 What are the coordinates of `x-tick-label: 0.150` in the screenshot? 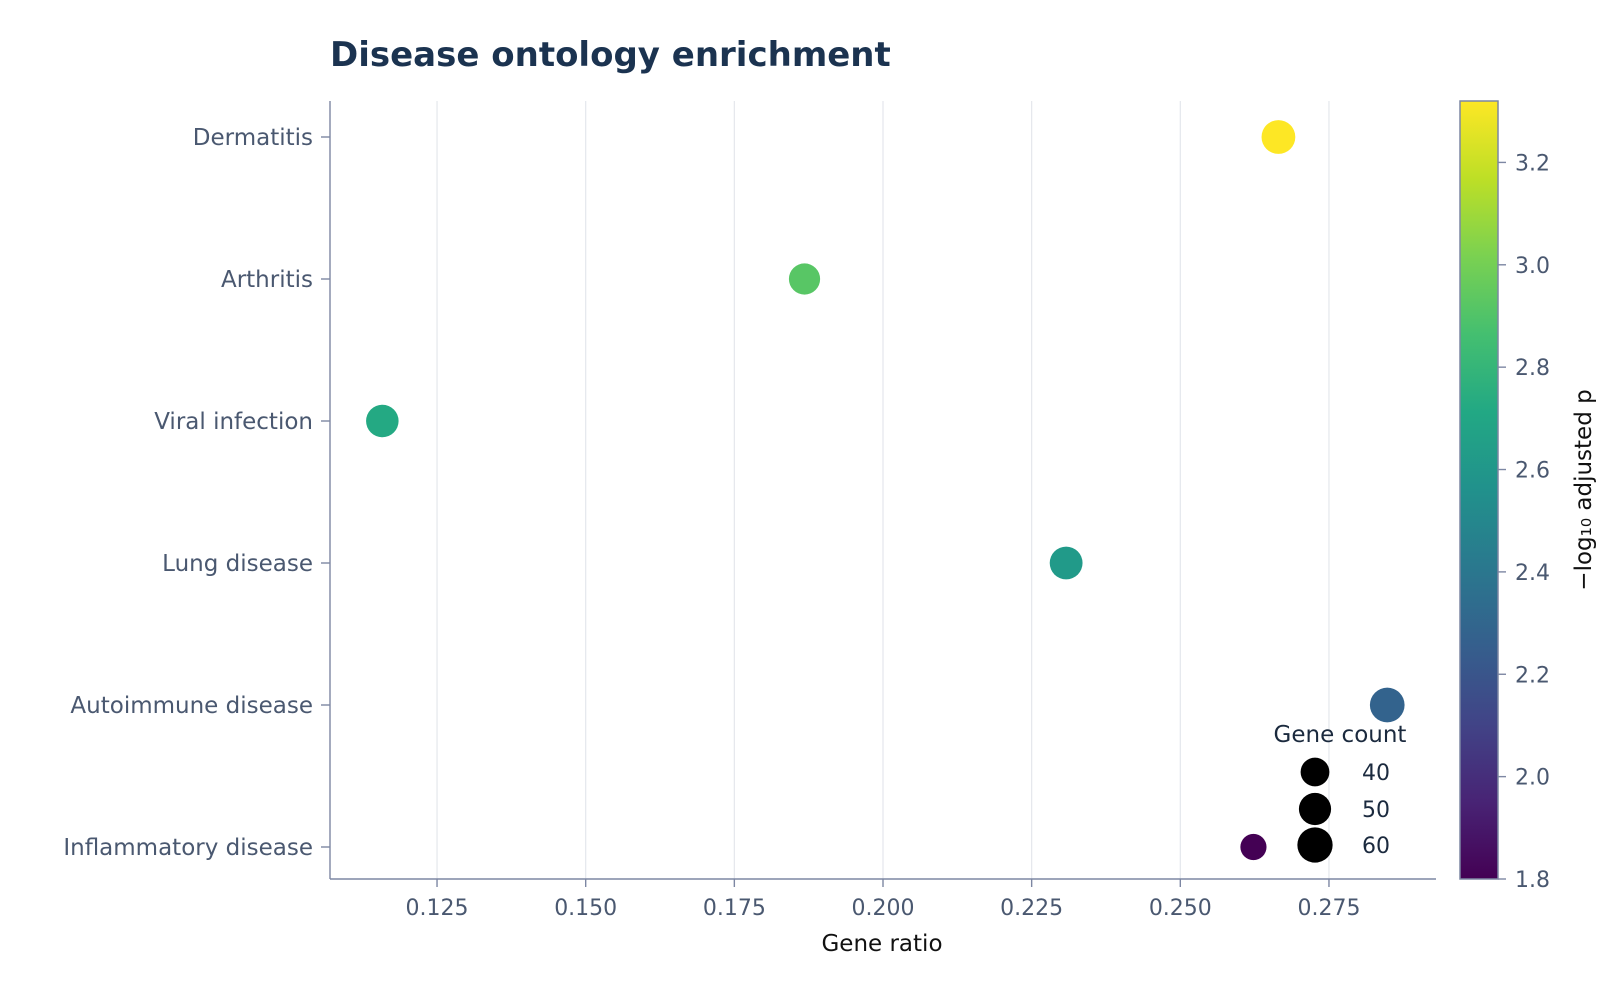 It's located at (585, 908).